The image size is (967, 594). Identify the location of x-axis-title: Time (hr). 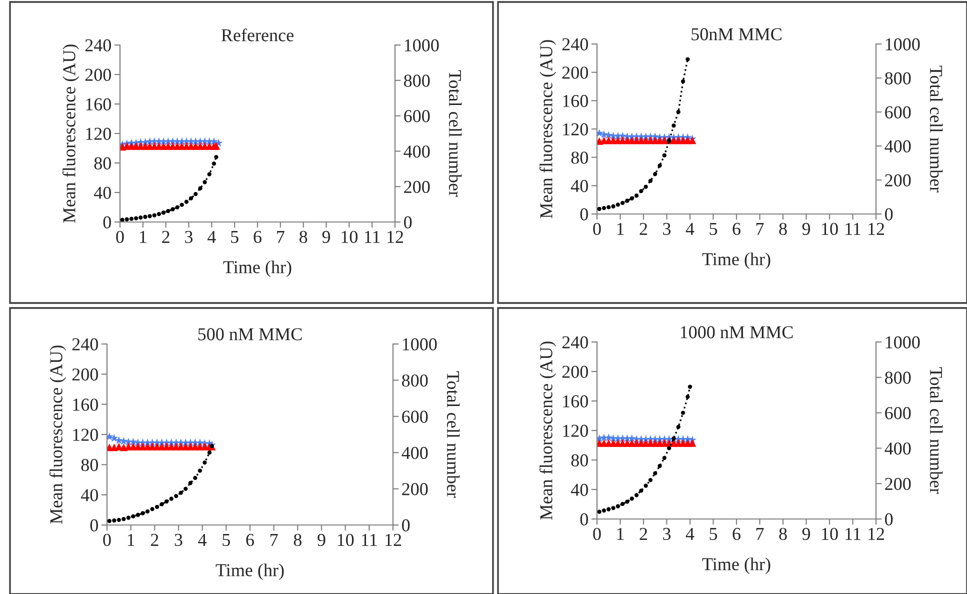
(257, 268).